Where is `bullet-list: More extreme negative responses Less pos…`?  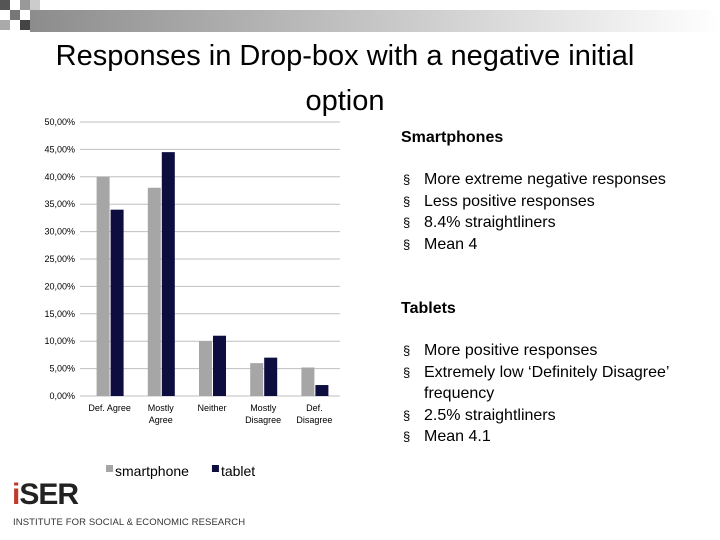
bullet-list: More extreme negative responses Less pos… is located at coordinates (551, 212).